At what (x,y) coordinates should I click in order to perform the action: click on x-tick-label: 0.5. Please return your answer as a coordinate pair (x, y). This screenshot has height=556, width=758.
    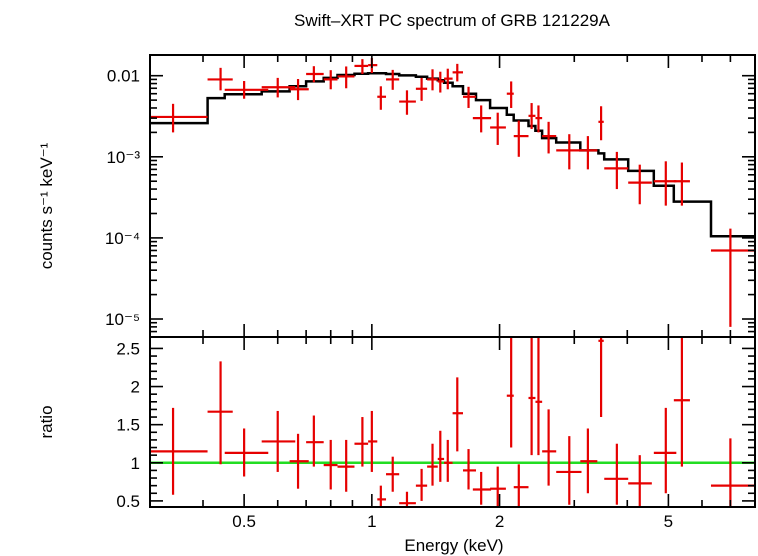
    Looking at the image, I should click on (244, 521).